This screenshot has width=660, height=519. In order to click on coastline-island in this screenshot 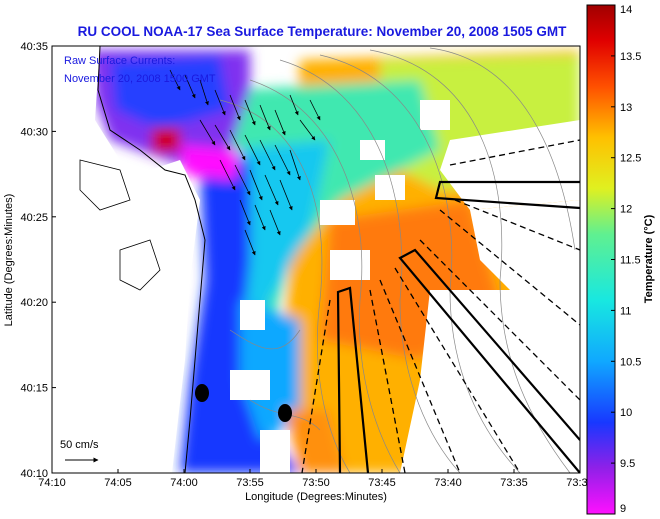, I will do `click(105, 185)`.